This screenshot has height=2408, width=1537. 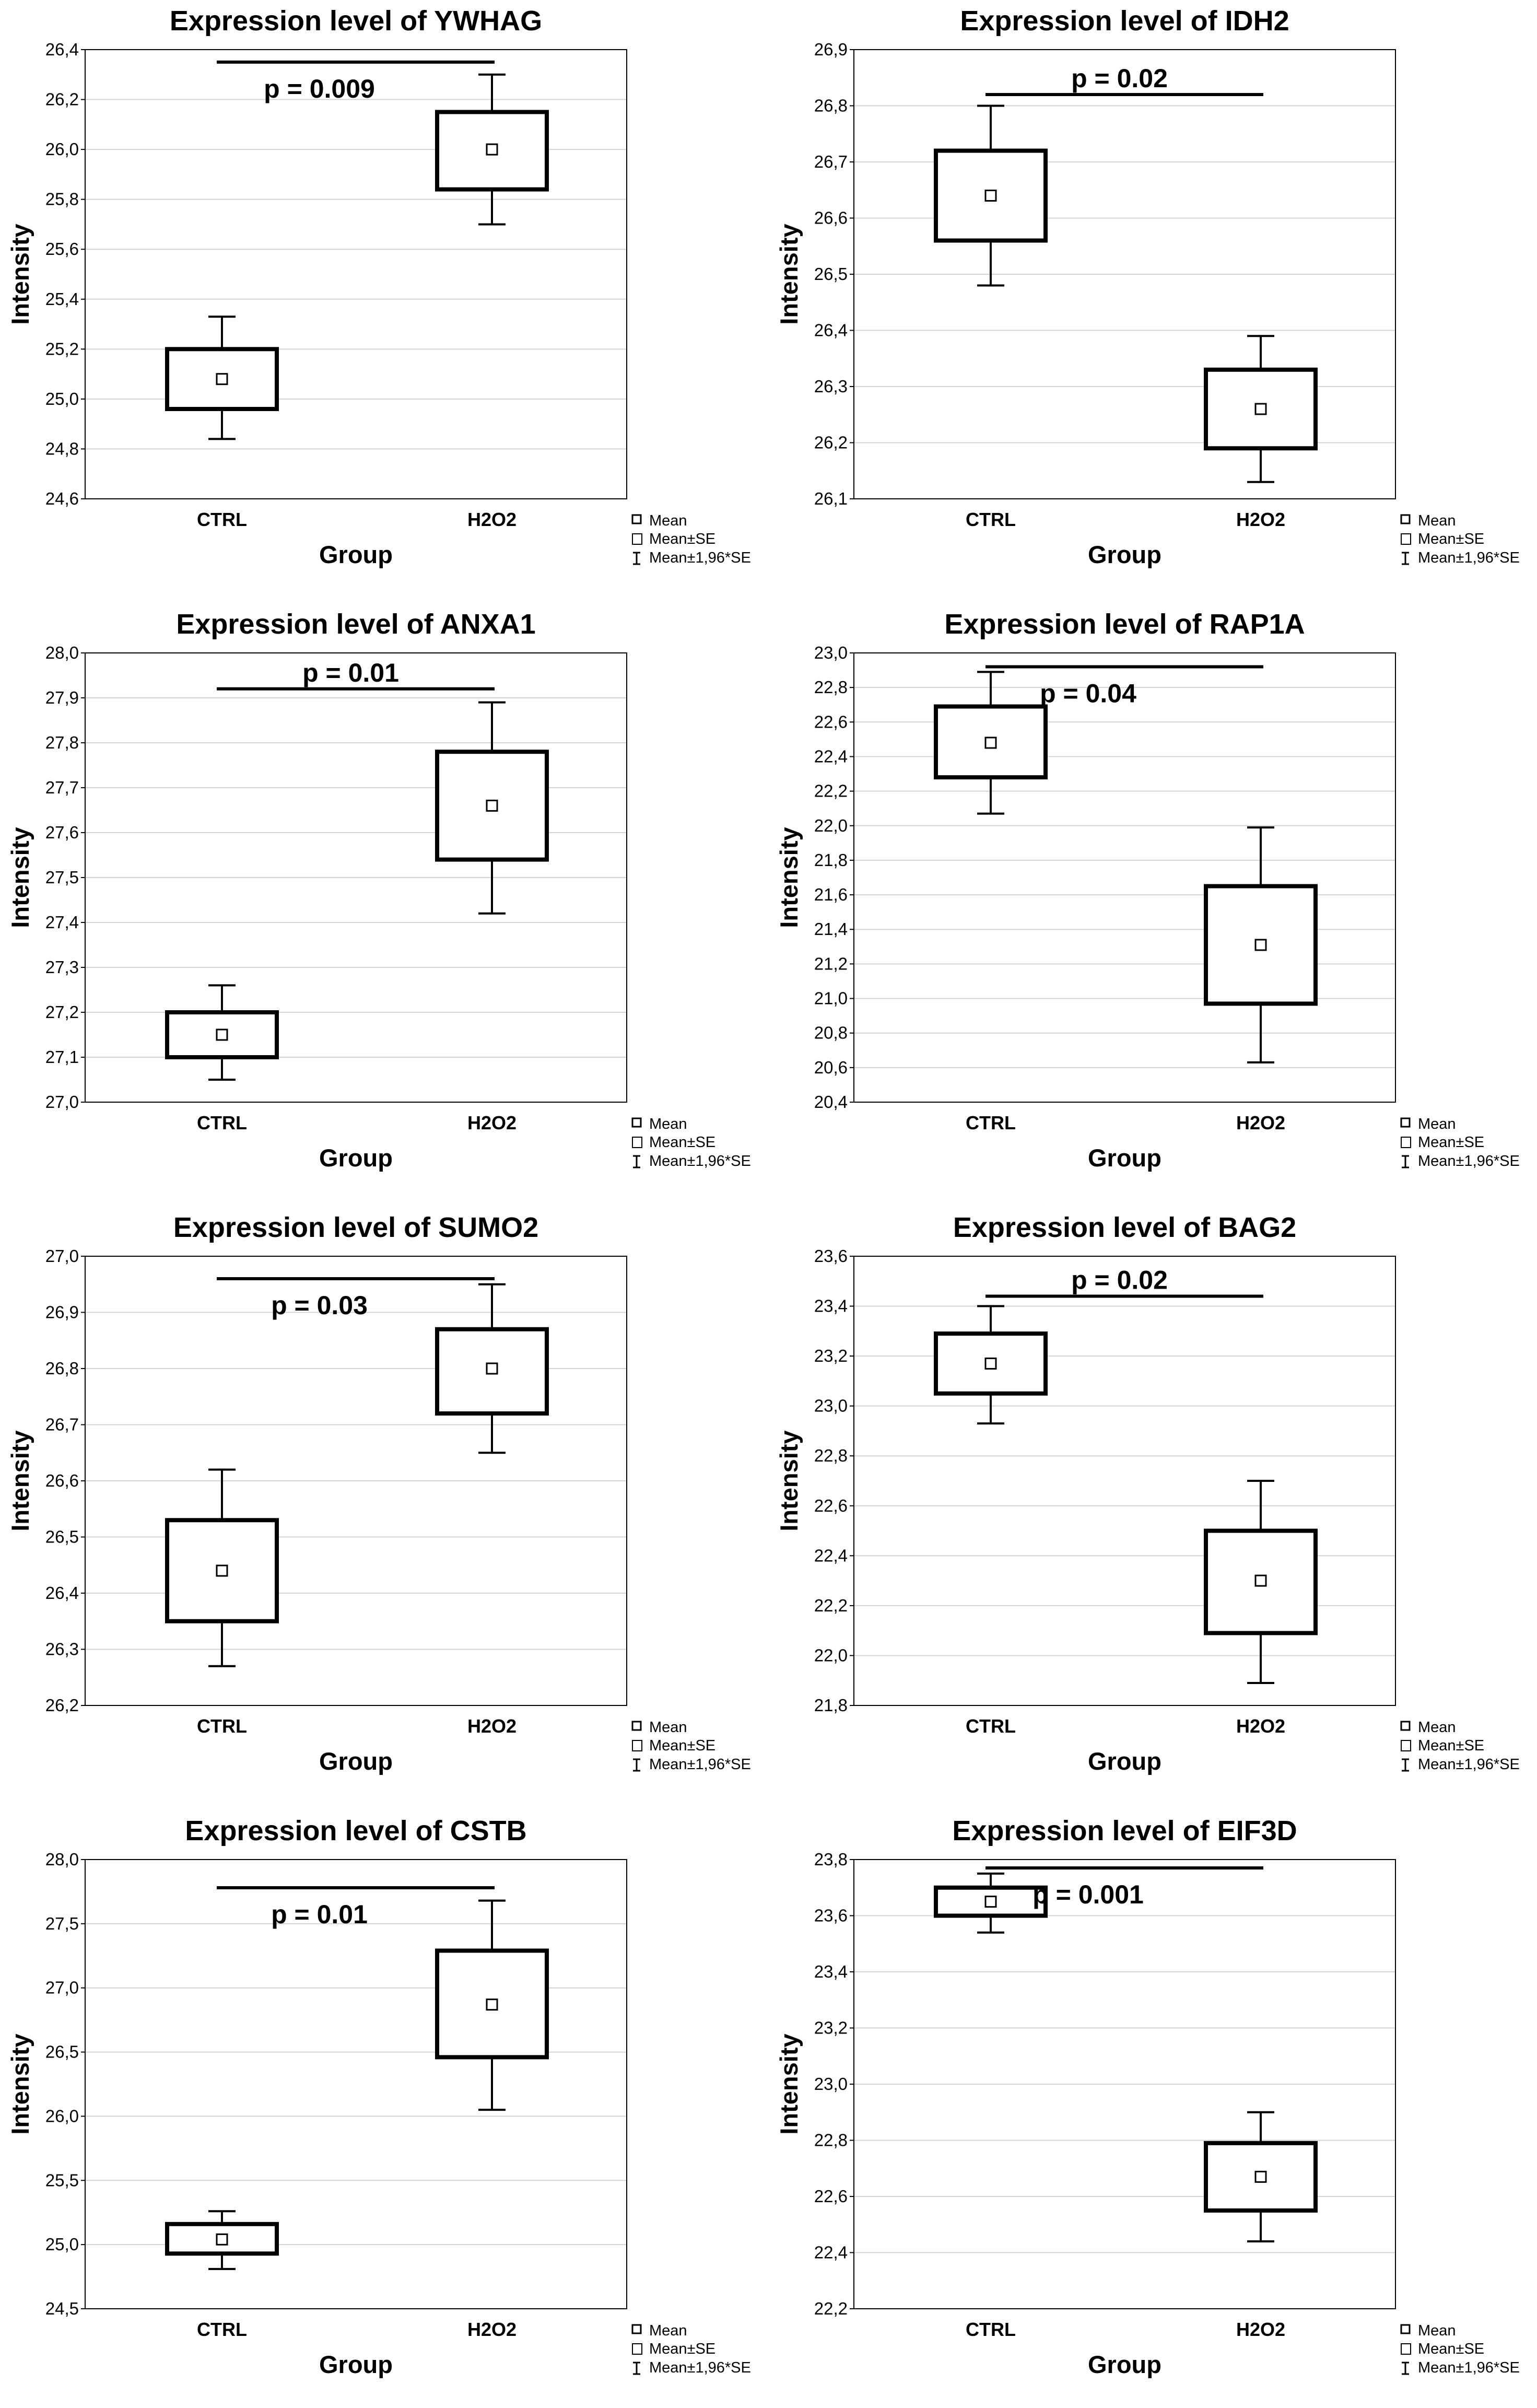 What do you see at coordinates (831, 894) in the screenshot?
I see `y-tick-label: 21,6` at bounding box center [831, 894].